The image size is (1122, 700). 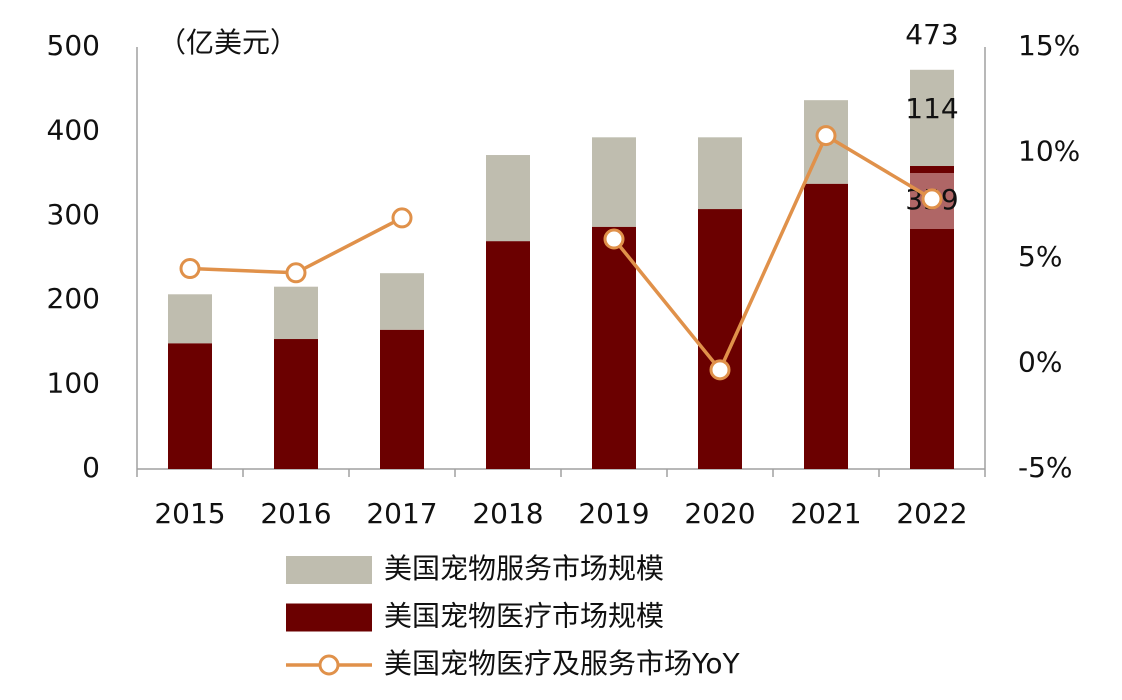 I want to click on y-tick-label: 300, so click(x=73, y=214).